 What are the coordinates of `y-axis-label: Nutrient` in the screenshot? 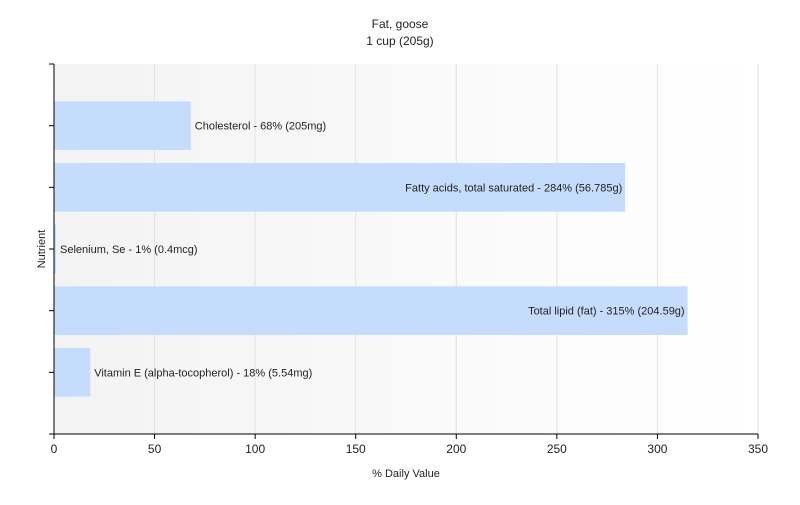 It's located at (42, 249).